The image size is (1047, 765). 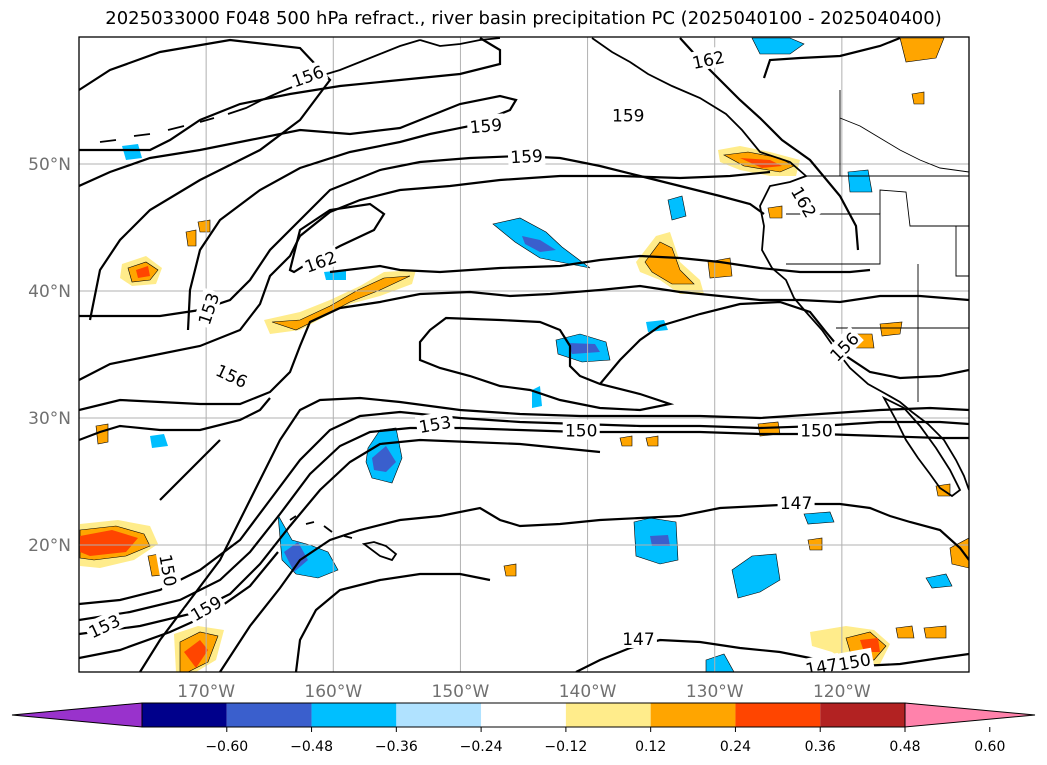 I want to click on longitude-label: 160°W, so click(x=333, y=692).